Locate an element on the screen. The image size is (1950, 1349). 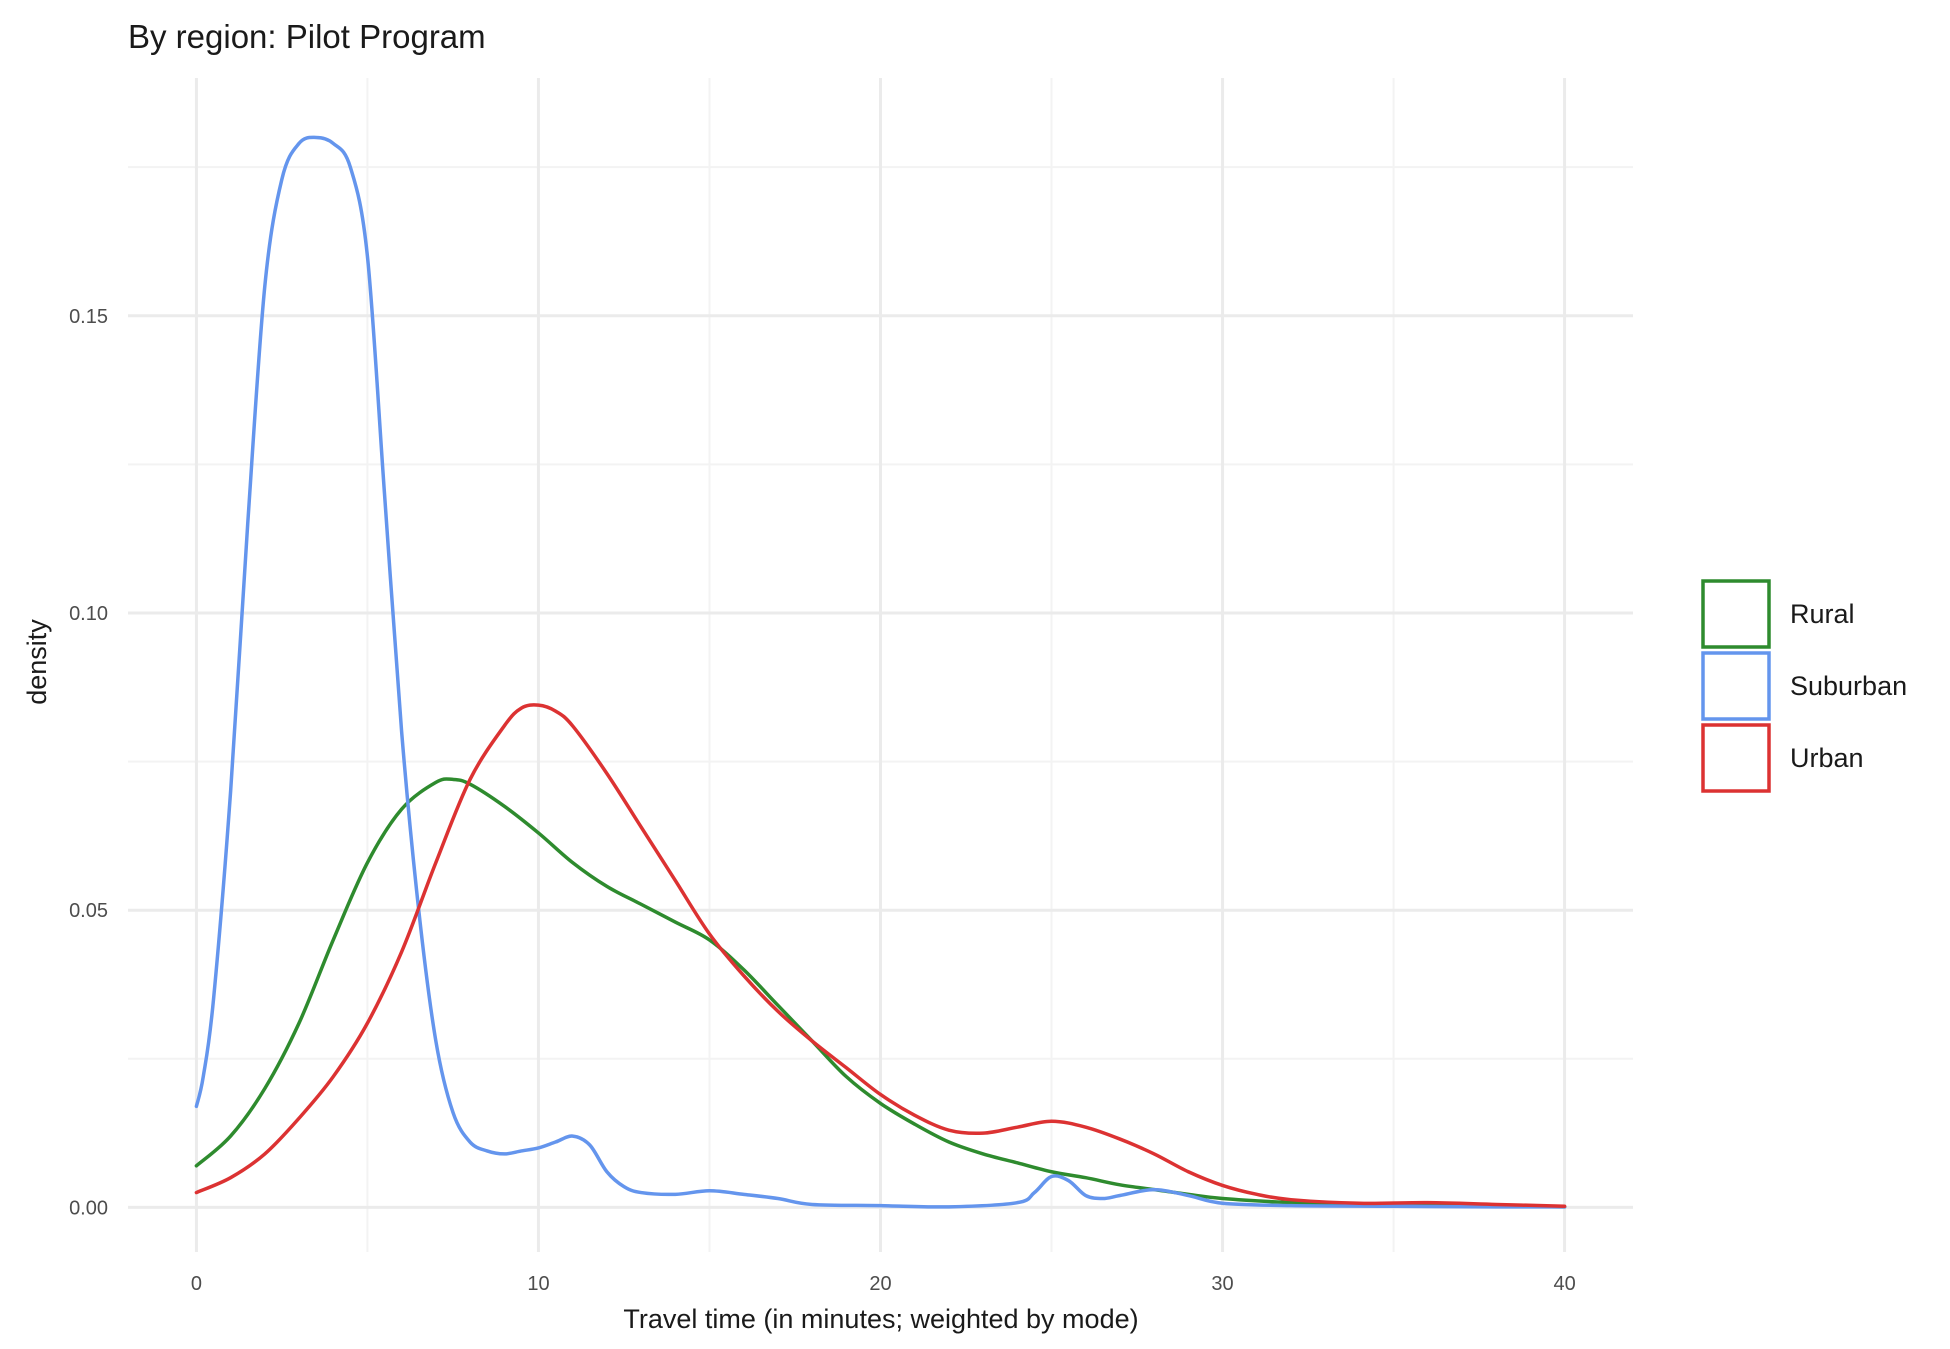
y-axis-ticks: 0.00 0.05 0.10 0.15 is located at coordinates (88, 763).